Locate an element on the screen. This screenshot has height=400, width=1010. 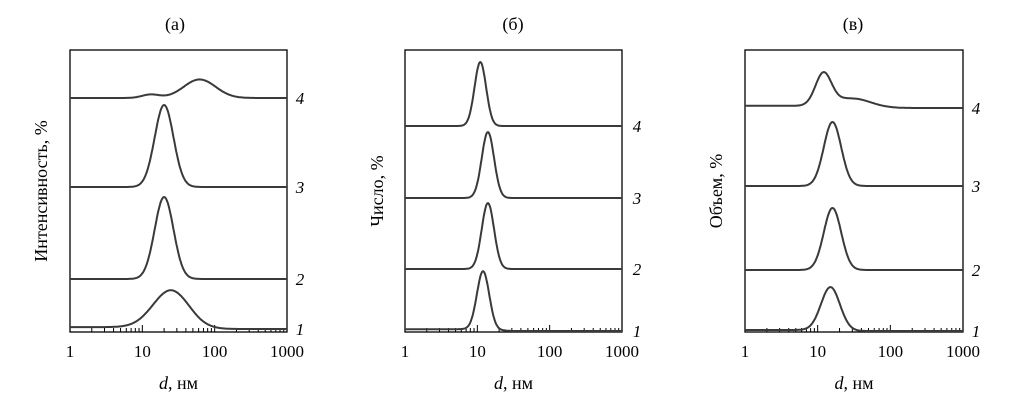
y-axis-label: Объем, % is located at coordinates (716, 191).